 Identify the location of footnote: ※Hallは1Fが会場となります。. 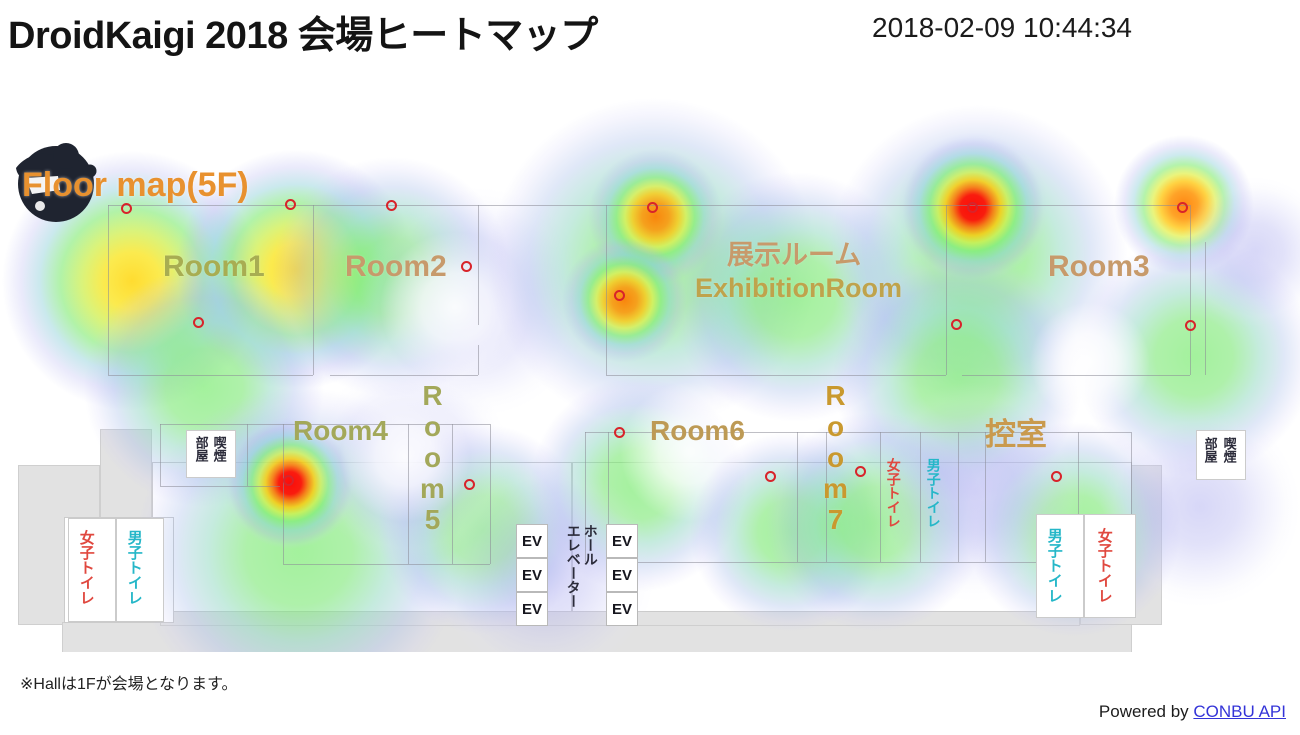
(129, 684).